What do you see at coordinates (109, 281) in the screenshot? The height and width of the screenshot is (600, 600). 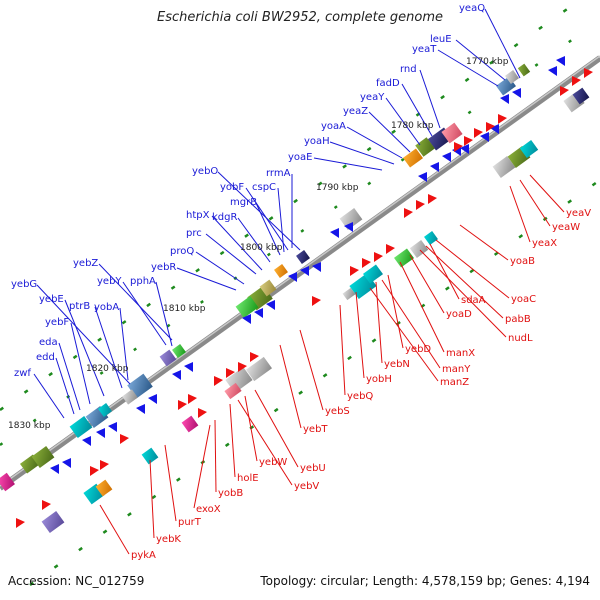 I see `gene-label-yebY: yebY` at bounding box center [109, 281].